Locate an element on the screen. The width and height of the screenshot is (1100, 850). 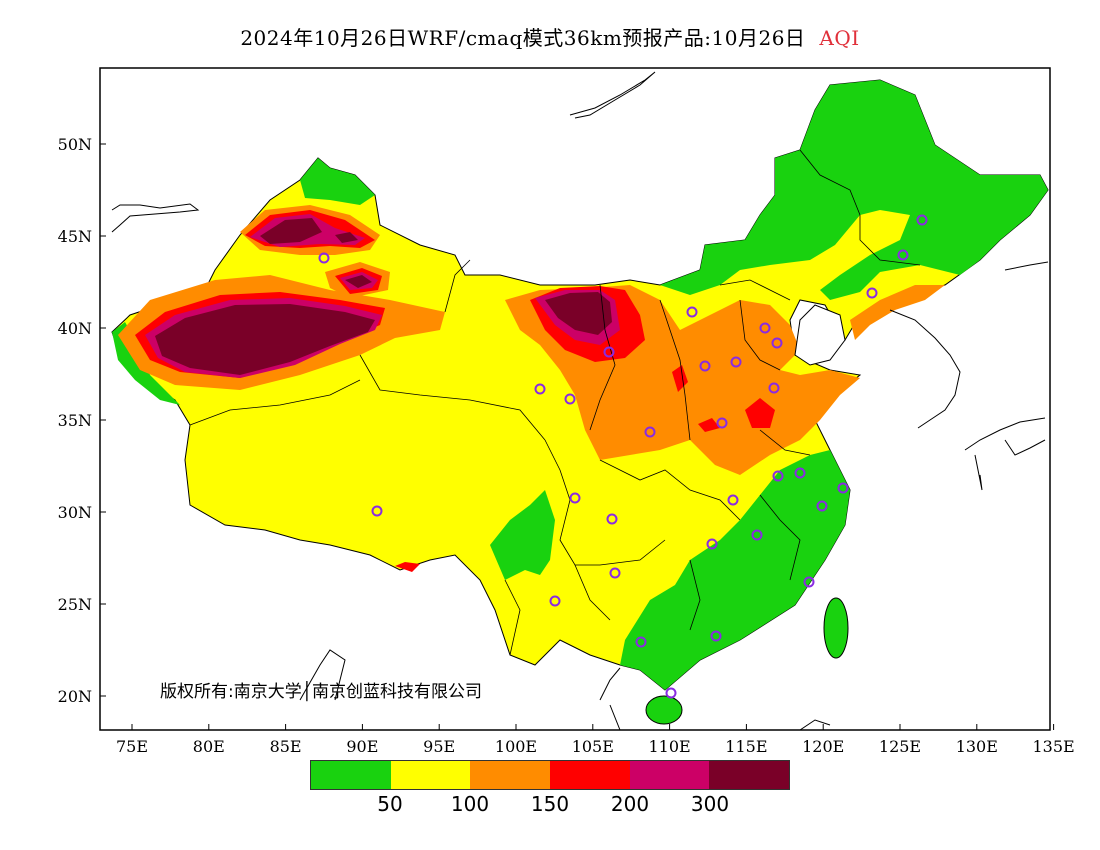
y-tick-label: 35N is located at coordinates (75, 420).